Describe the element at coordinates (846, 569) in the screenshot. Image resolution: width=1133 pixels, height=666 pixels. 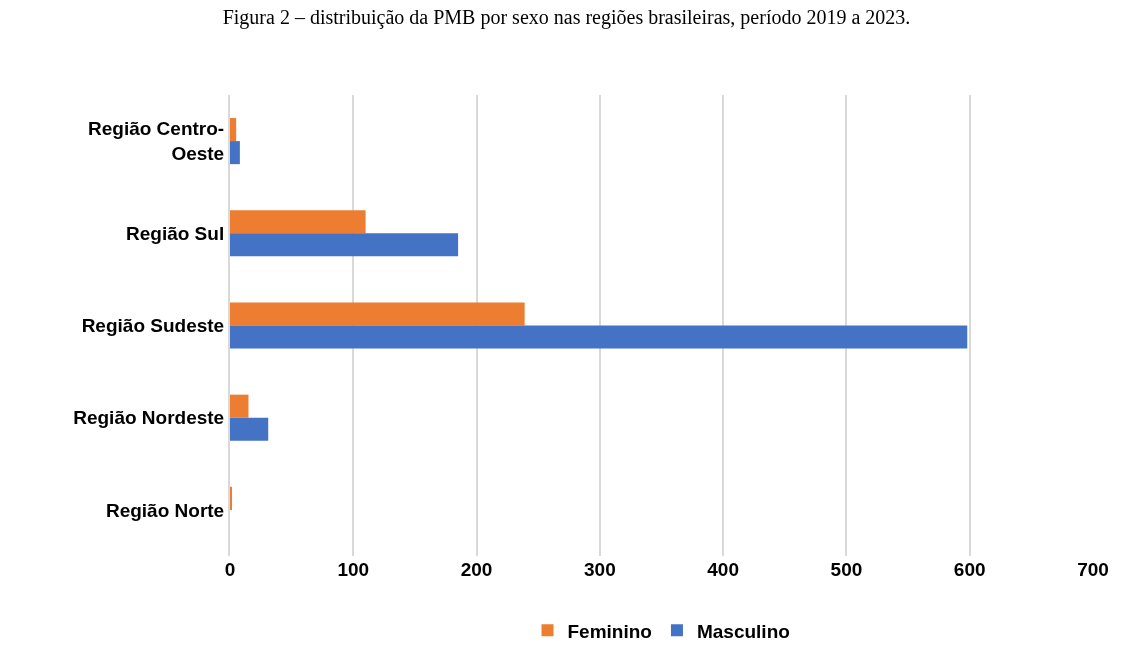
I see `x-tick-label: 500` at that location.